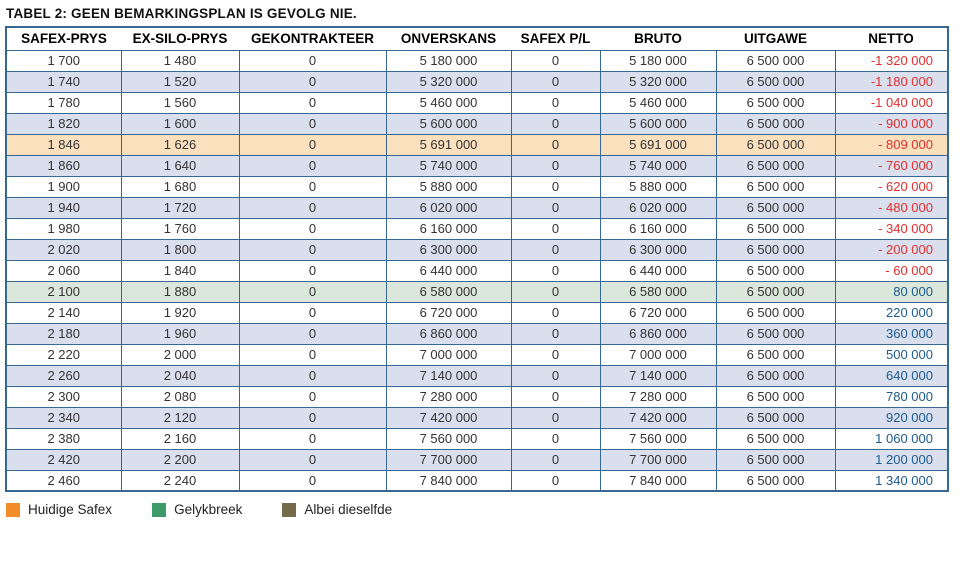 The height and width of the screenshot is (576, 960). Describe the element at coordinates (891, 459) in the screenshot. I see `cell-netto: 1 200 000` at that location.